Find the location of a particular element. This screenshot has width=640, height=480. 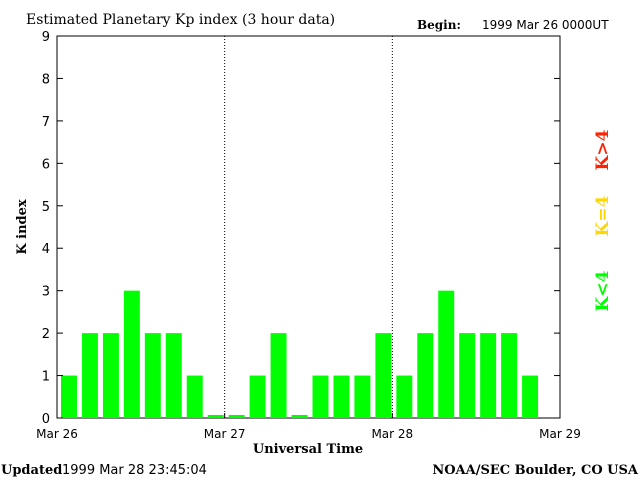

y-tick-label-5: 5 is located at coordinates (46, 207).